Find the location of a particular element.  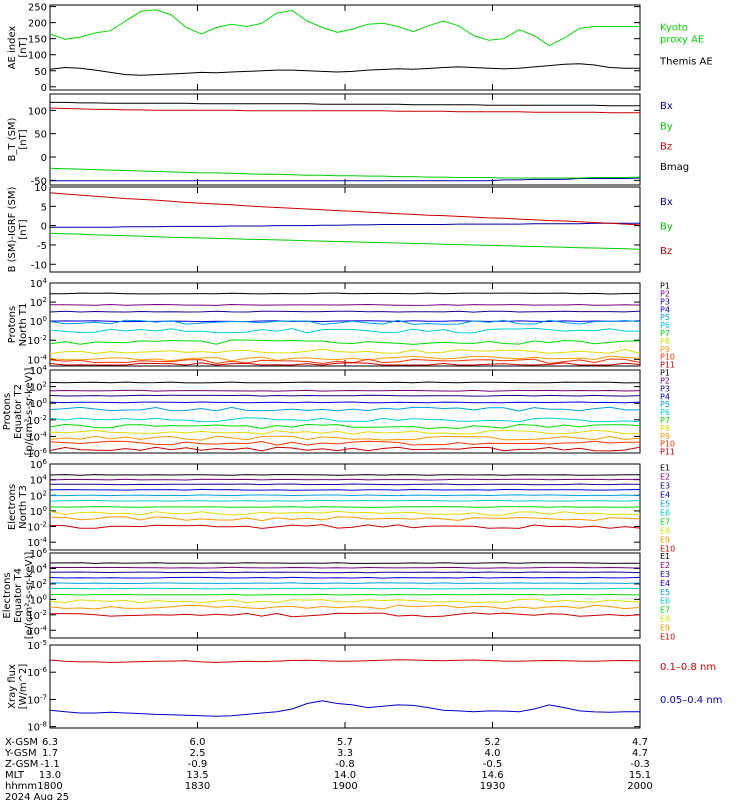

axis-row-label: hhmm is located at coordinates (21, 786).